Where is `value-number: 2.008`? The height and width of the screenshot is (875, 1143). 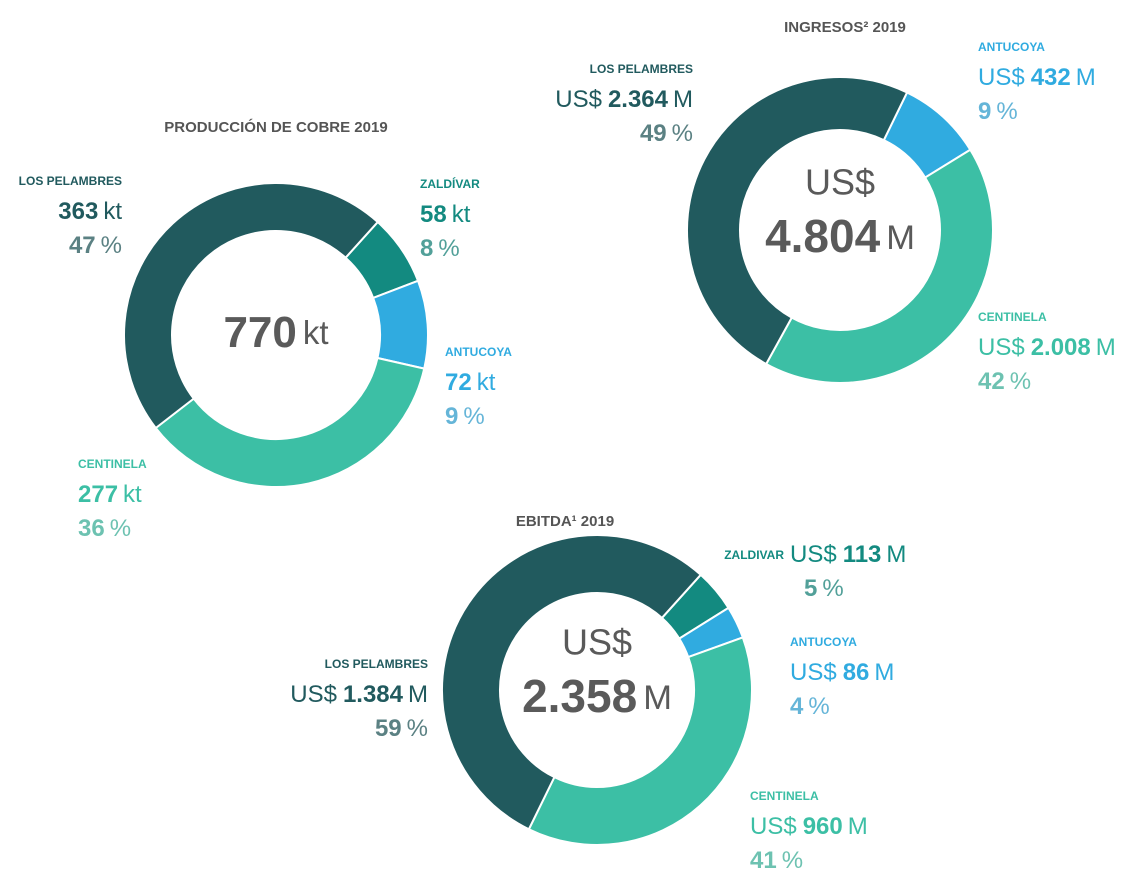
value-number: 2.008 is located at coordinates (1061, 347).